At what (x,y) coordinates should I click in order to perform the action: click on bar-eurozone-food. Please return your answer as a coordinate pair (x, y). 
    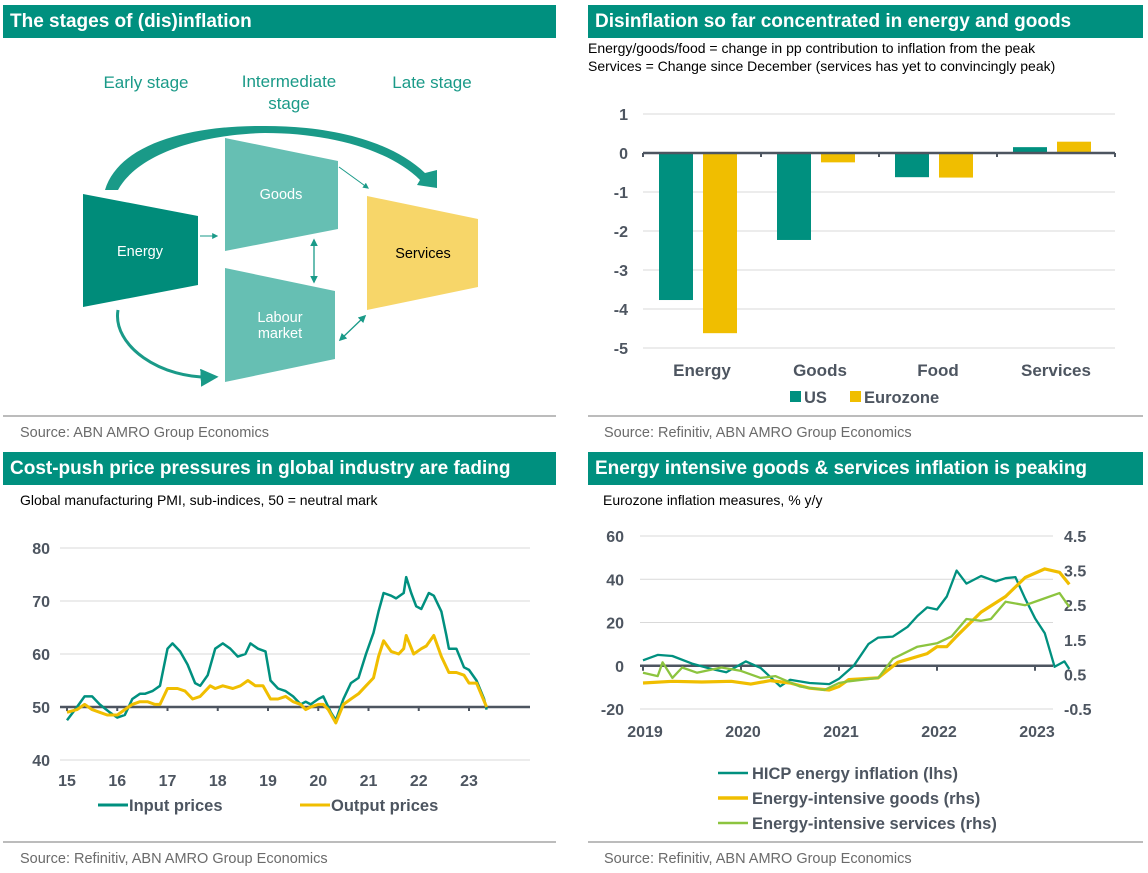
    Looking at the image, I should click on (956, 165).